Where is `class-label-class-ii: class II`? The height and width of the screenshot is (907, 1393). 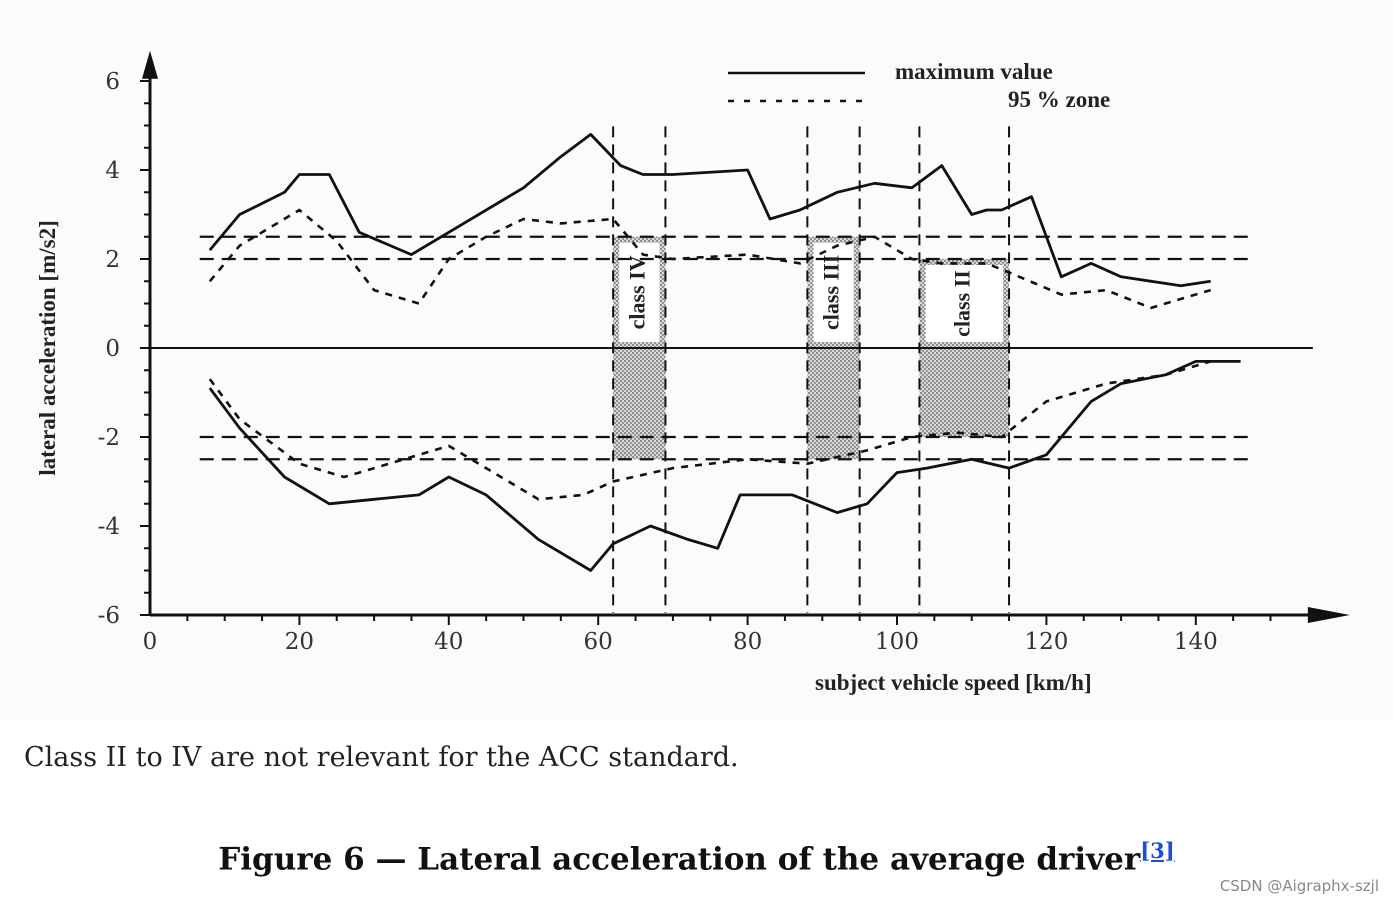
class-label-class-ii: class II is located at coordinates (961, 303).